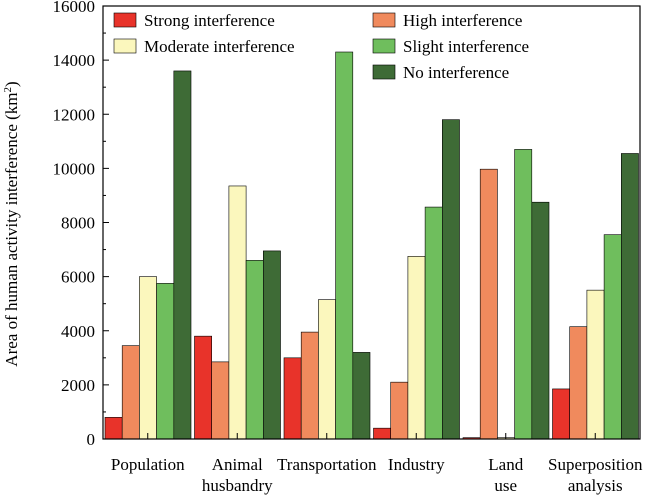 The height and width of the screenshot is (495, 650). Describe the element at coordinates (505, 464) in the screenshot. I see `category-label: Land` at that location.